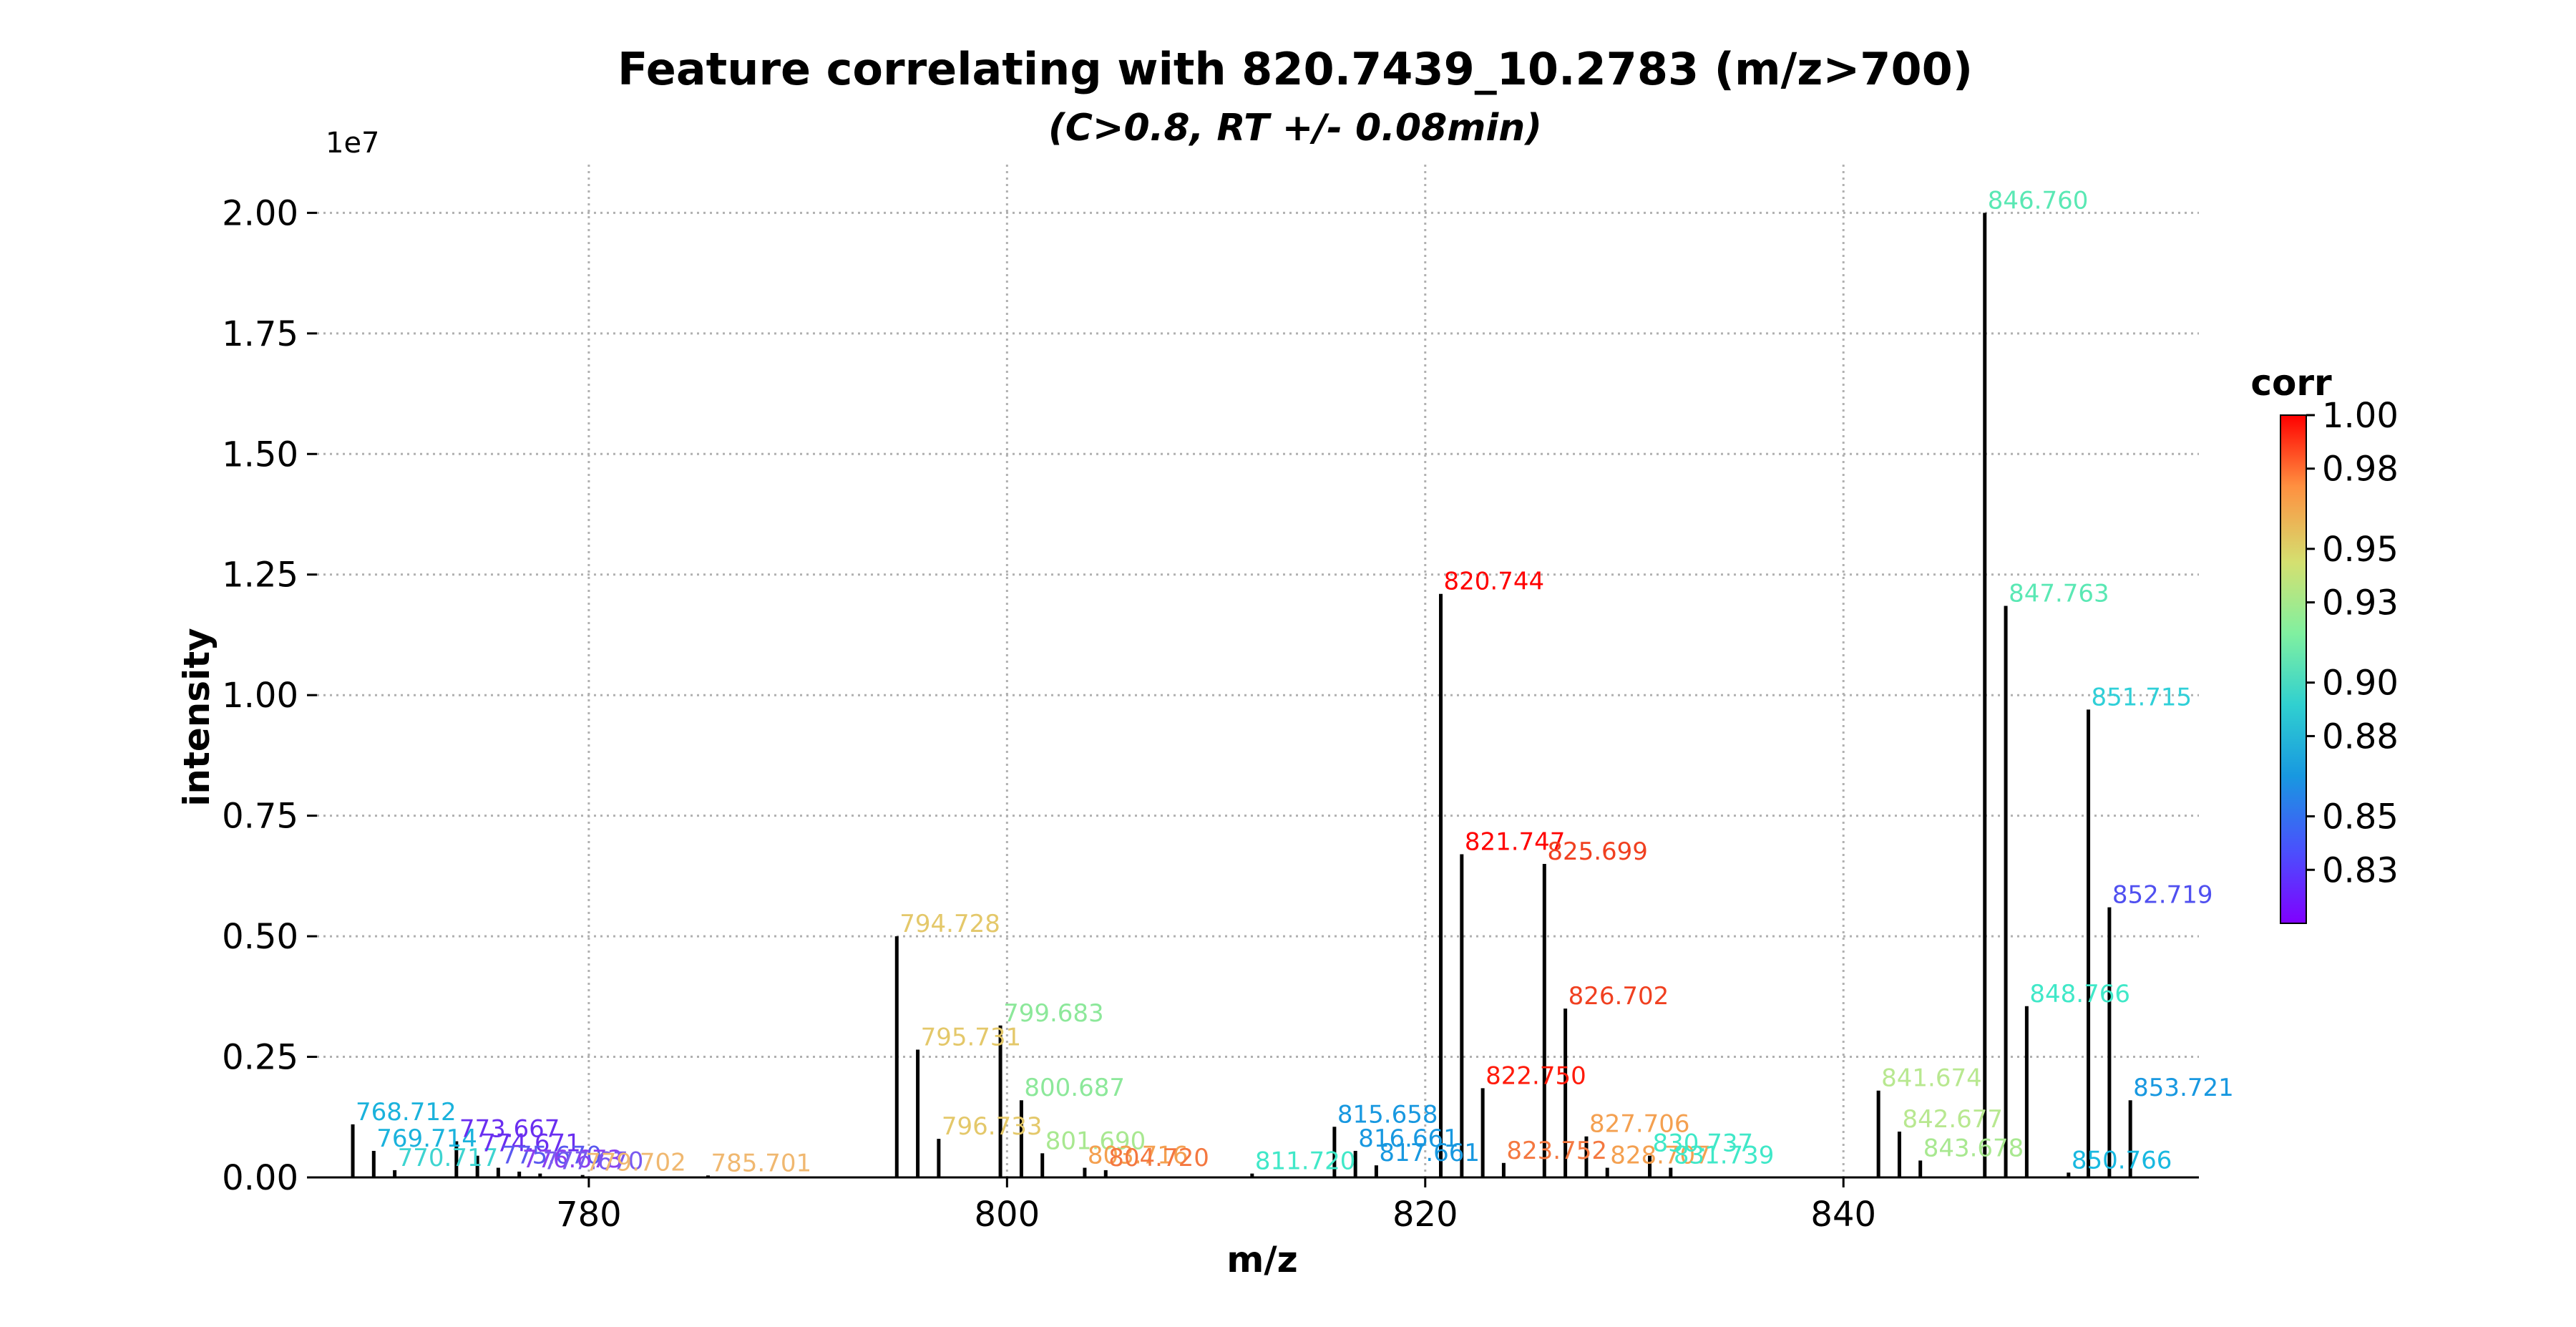  I want to click on y-tick-label: 2.00, so click(260, 213).